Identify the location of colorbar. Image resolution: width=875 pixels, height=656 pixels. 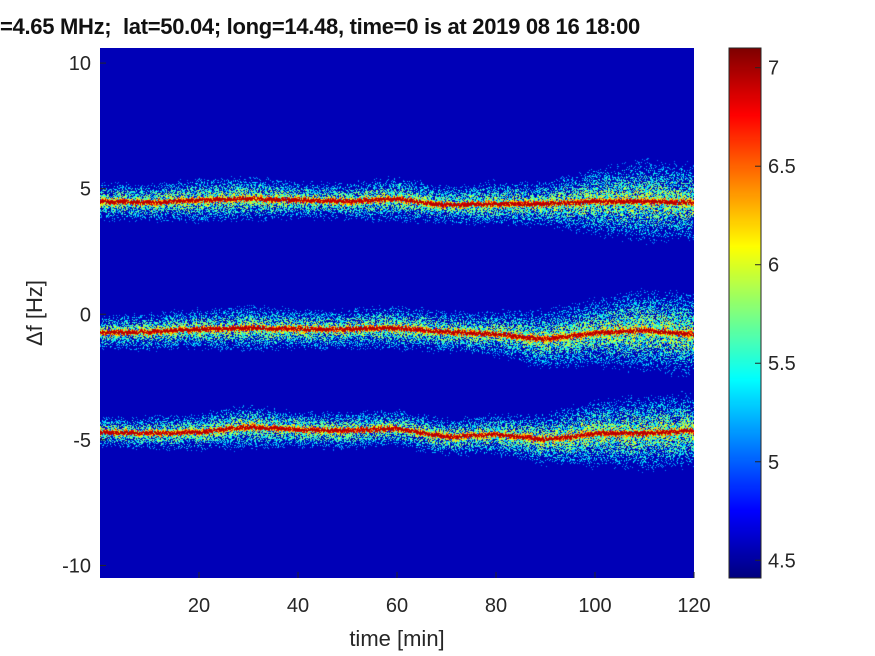
(745, 313).